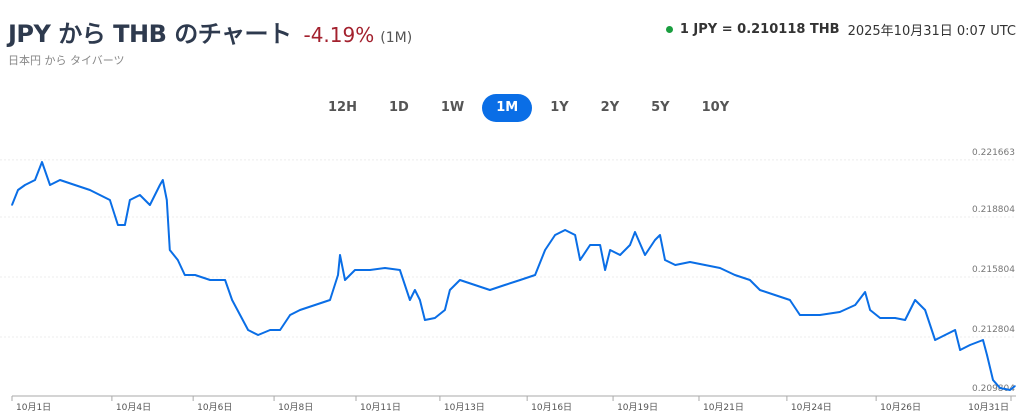 This screenshot has width=1024, height=420. I want to click on tab-2y: 2Y, so click(610, 107).